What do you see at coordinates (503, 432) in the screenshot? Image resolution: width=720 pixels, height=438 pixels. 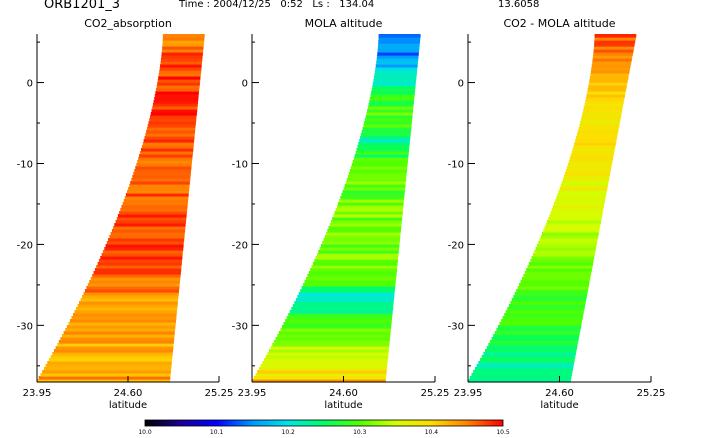 I see `colorbar-tick-label: 10.5` at bounding box center [503, 432].